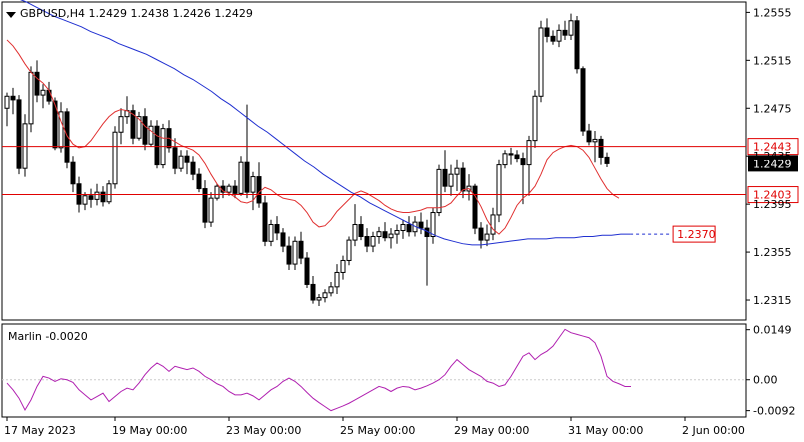 The width and height of the screenshot is (804, 442). Describe the element at coordinates (11, 15) in the screenshot. I see `collapse-triangle-icon` at that location.